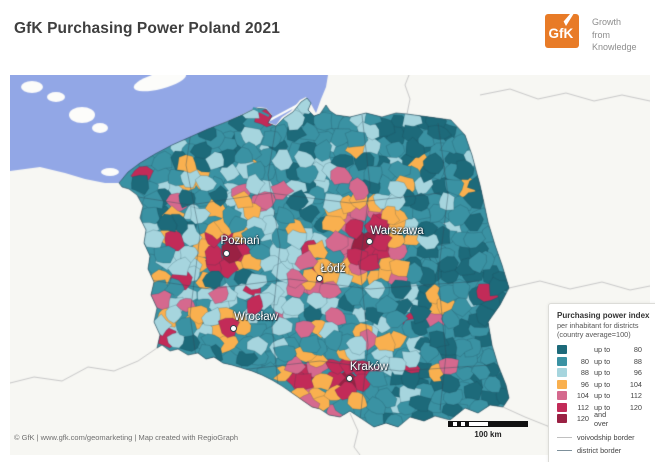  What do you see at coordinates (599, 450) in the screenshot?
I see `border-label: district border` at bounding box center [599, 450].